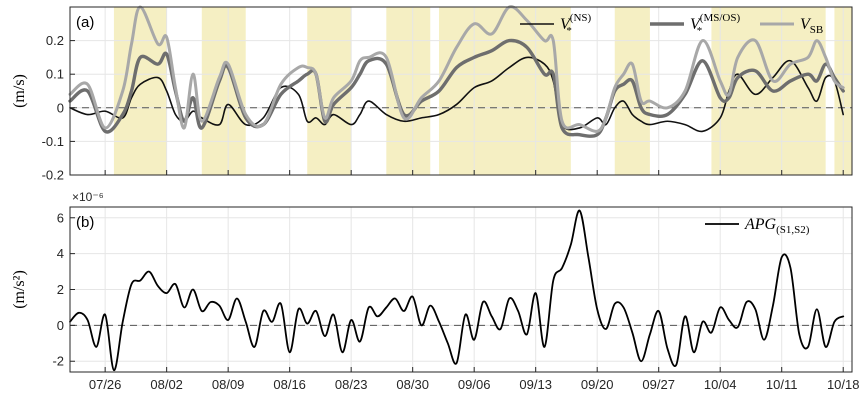  Describe the element at coordinates (793, 230) in the screenshot. I see `legend-subscript: (S1,S2)` at that location.